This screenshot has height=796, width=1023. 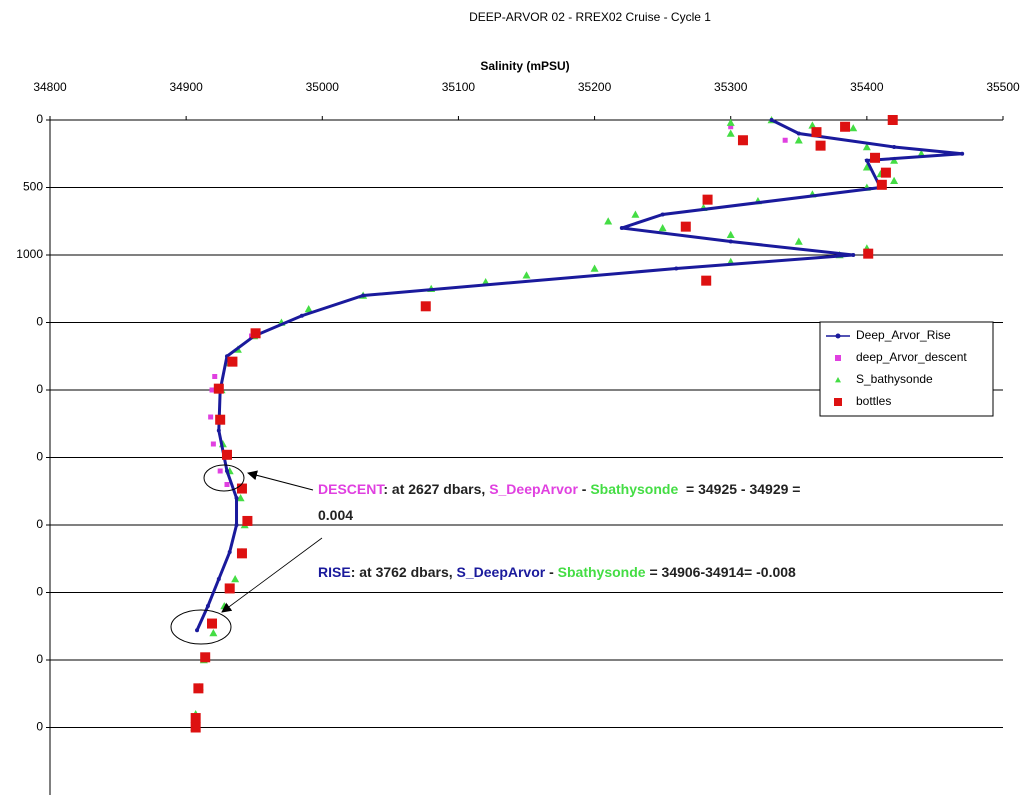 What do you see at coordinates (436, 489) in the screenshot?
I see `annotation-run: : at 2627 dbars,` at bounding box center [436, 489].